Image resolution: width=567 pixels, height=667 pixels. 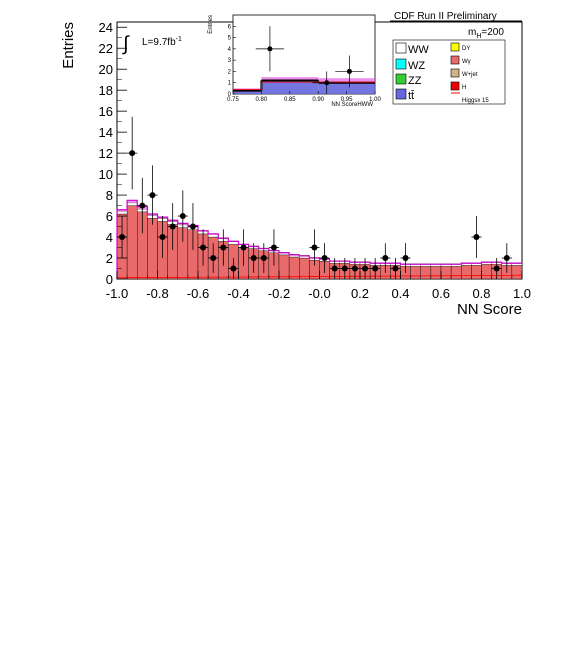 I want to click on x-tick-label: 0.4, so click(x=400, y=293).